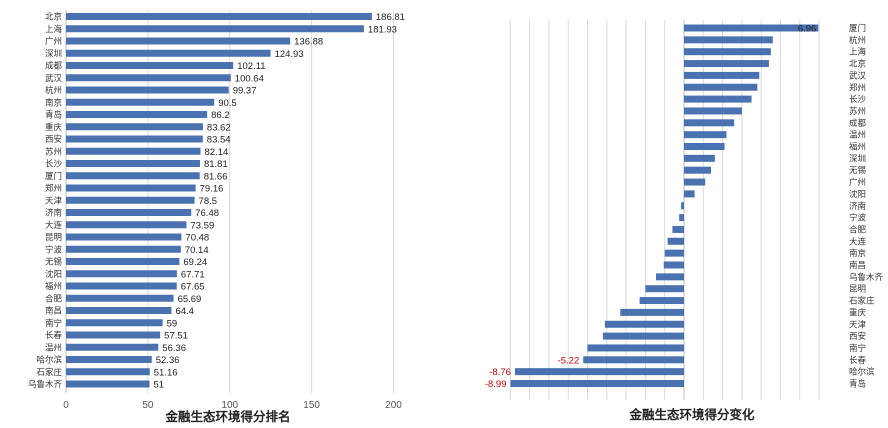 The height and width of the screenshot is (428, 888). What do you see at coordinates (53, 311) in the screenshot?
I see `ranking-category-label: 南昌` at bounding box center [53, 311].